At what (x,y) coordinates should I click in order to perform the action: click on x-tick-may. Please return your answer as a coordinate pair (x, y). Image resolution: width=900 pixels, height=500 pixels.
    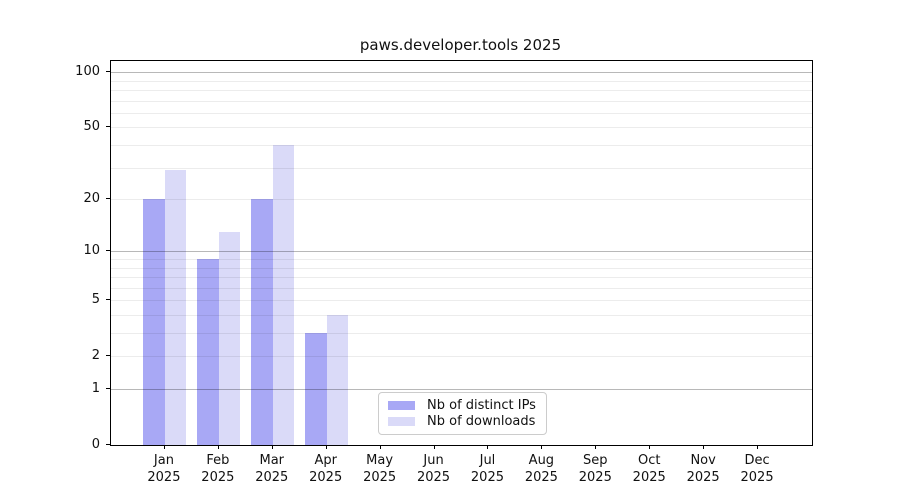
    Looking at the image, I should click on (380, 447).